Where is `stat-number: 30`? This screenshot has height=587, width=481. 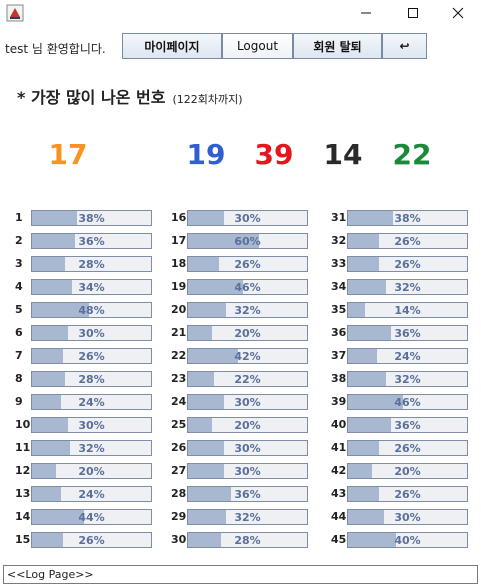 stat-number: 30 is located at coordinates (179, 539).